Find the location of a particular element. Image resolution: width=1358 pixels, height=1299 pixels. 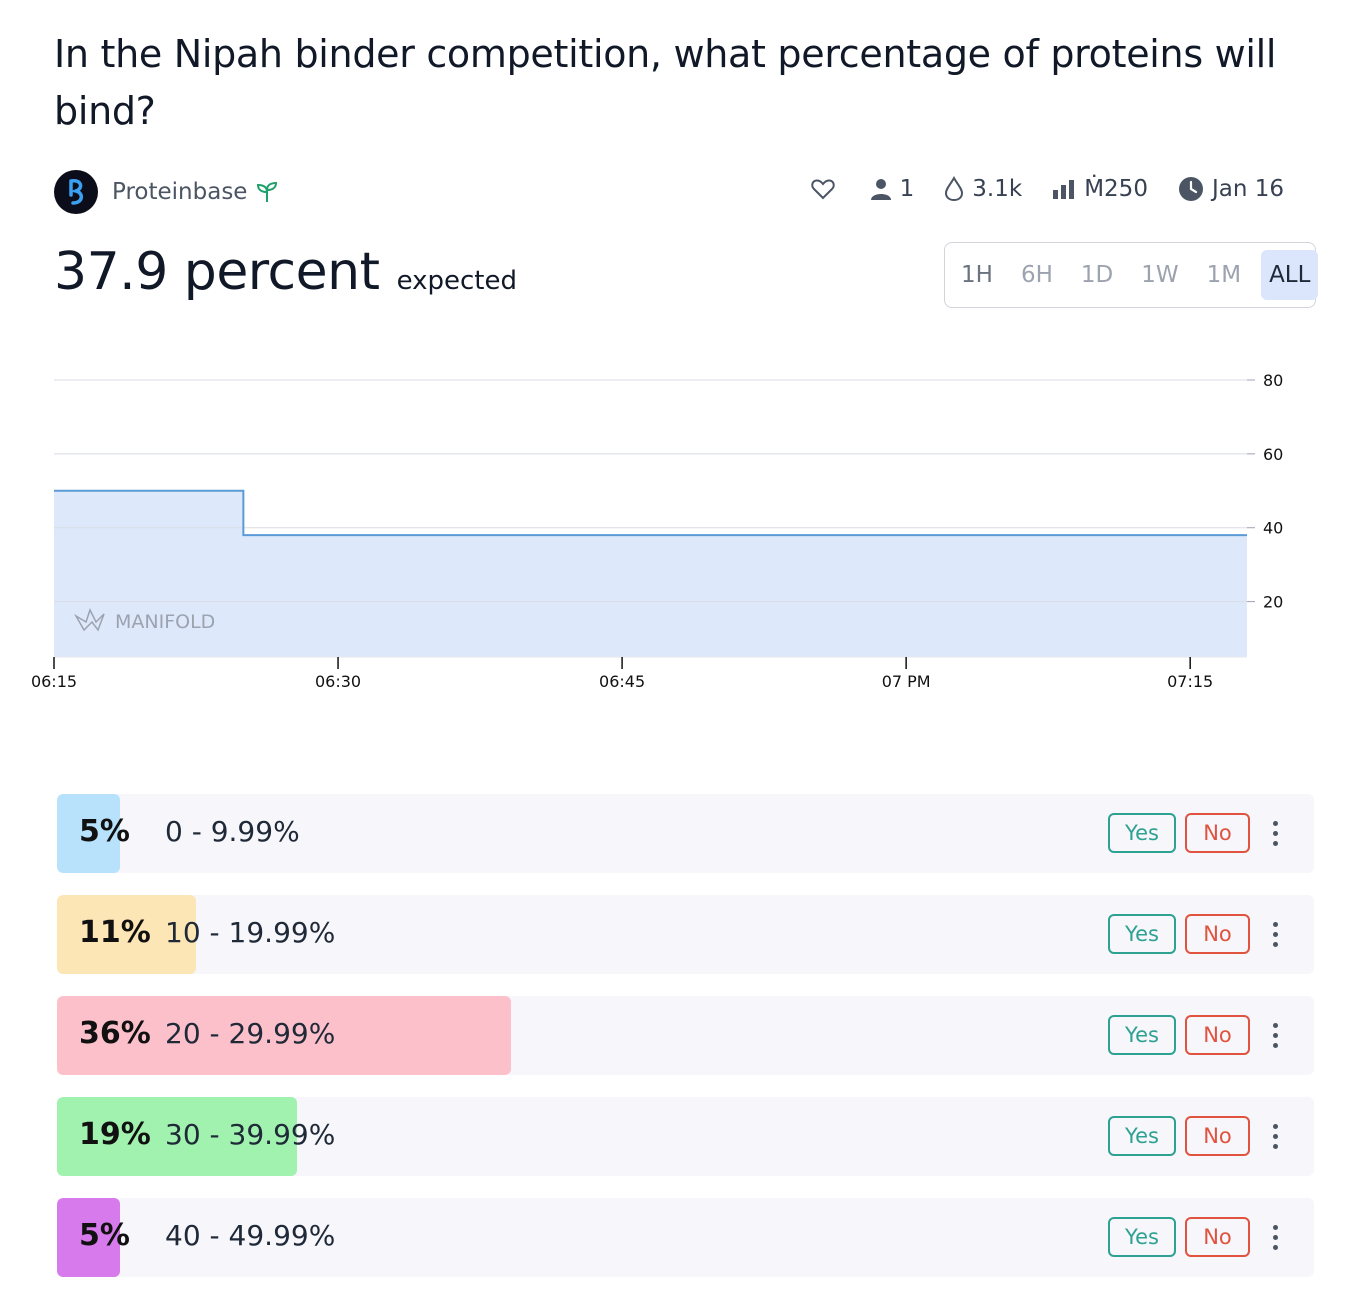

heart-icon is located at coordinates (822, 189).